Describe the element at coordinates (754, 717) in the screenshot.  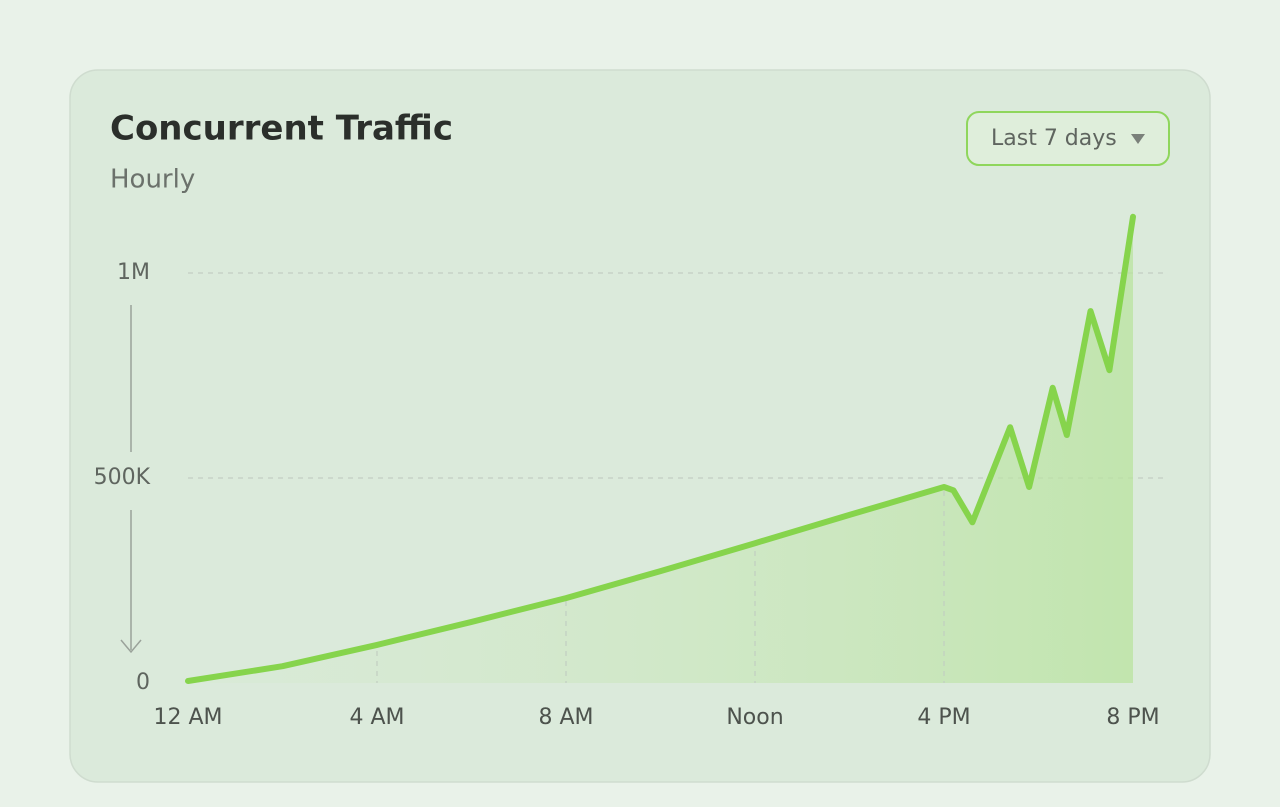
I see `x-tick-label: Noon` at that location.